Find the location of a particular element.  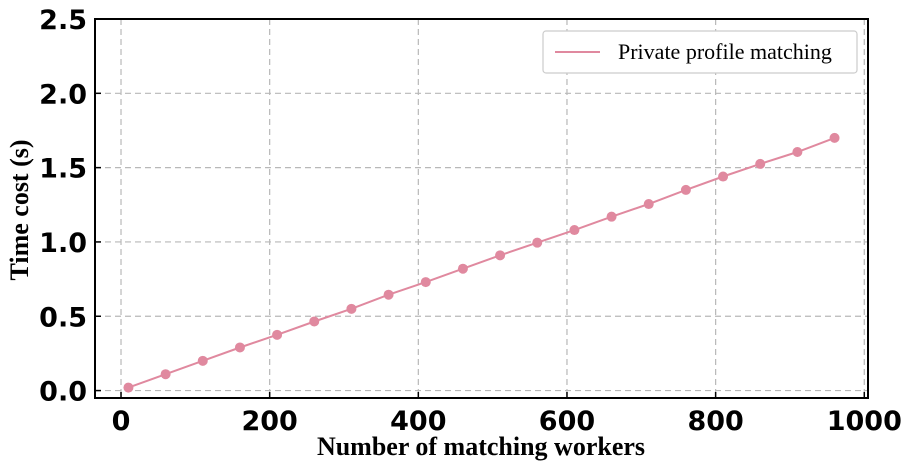

x-tick-label: 0 is located at coordinates (121, 421).